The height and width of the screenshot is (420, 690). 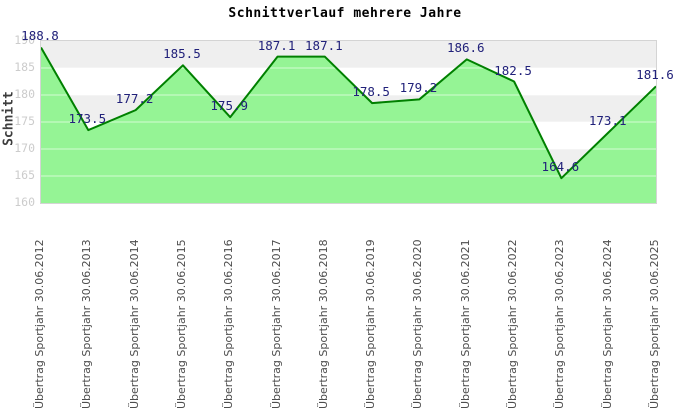 I want to click on x-axis-label: Übertrag Sportjahr 30.06.2022, so click(x=513, y=324).